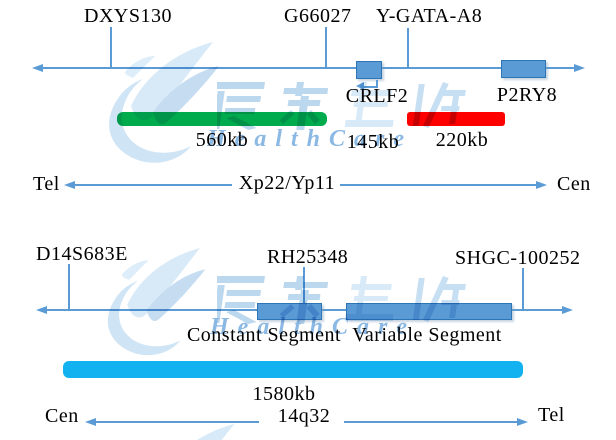  What do you see at coordinates (456, 119) in the screenshot?
I see `bar-220kb` at bounding box center [456, 119].